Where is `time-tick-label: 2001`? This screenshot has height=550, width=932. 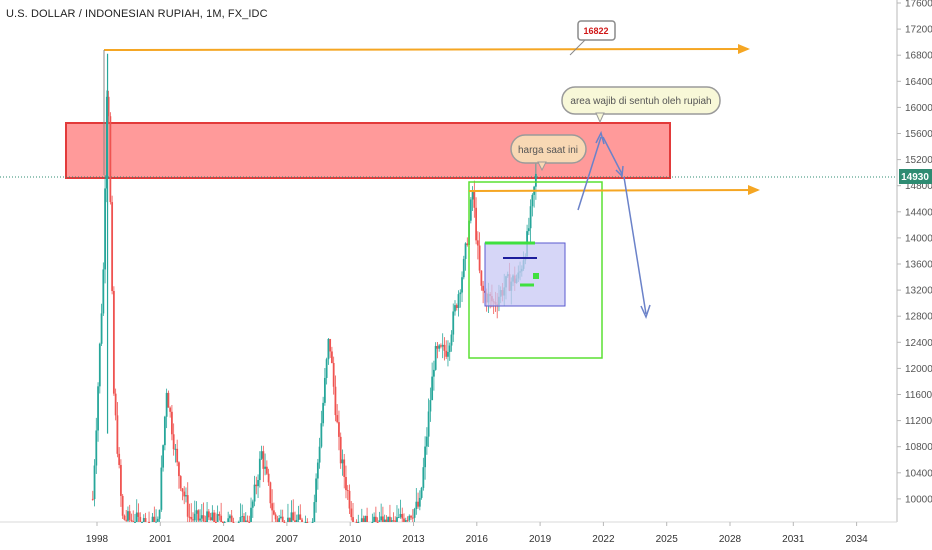
time-tick-label: 2001 is located at coordinates (160, 539).